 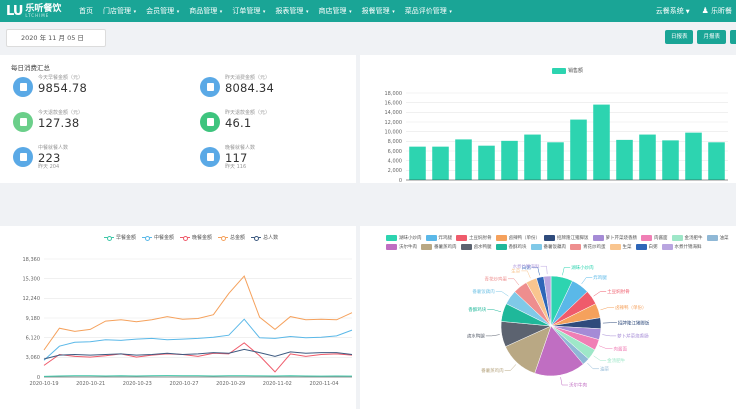 I want to click on more-button, so click(x=733, y=37).